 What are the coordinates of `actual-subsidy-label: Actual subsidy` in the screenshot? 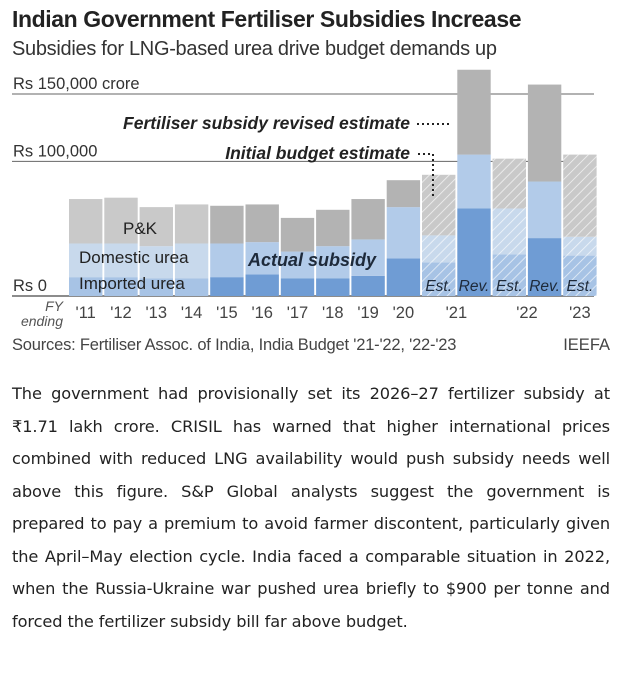 It's located at (312, 260).